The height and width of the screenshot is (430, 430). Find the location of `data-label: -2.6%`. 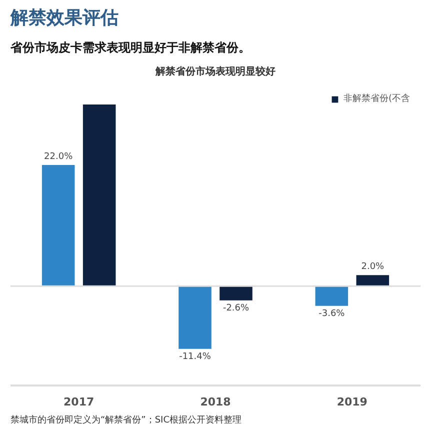

data-label: -2.6% is located at coordinates (236, 308).